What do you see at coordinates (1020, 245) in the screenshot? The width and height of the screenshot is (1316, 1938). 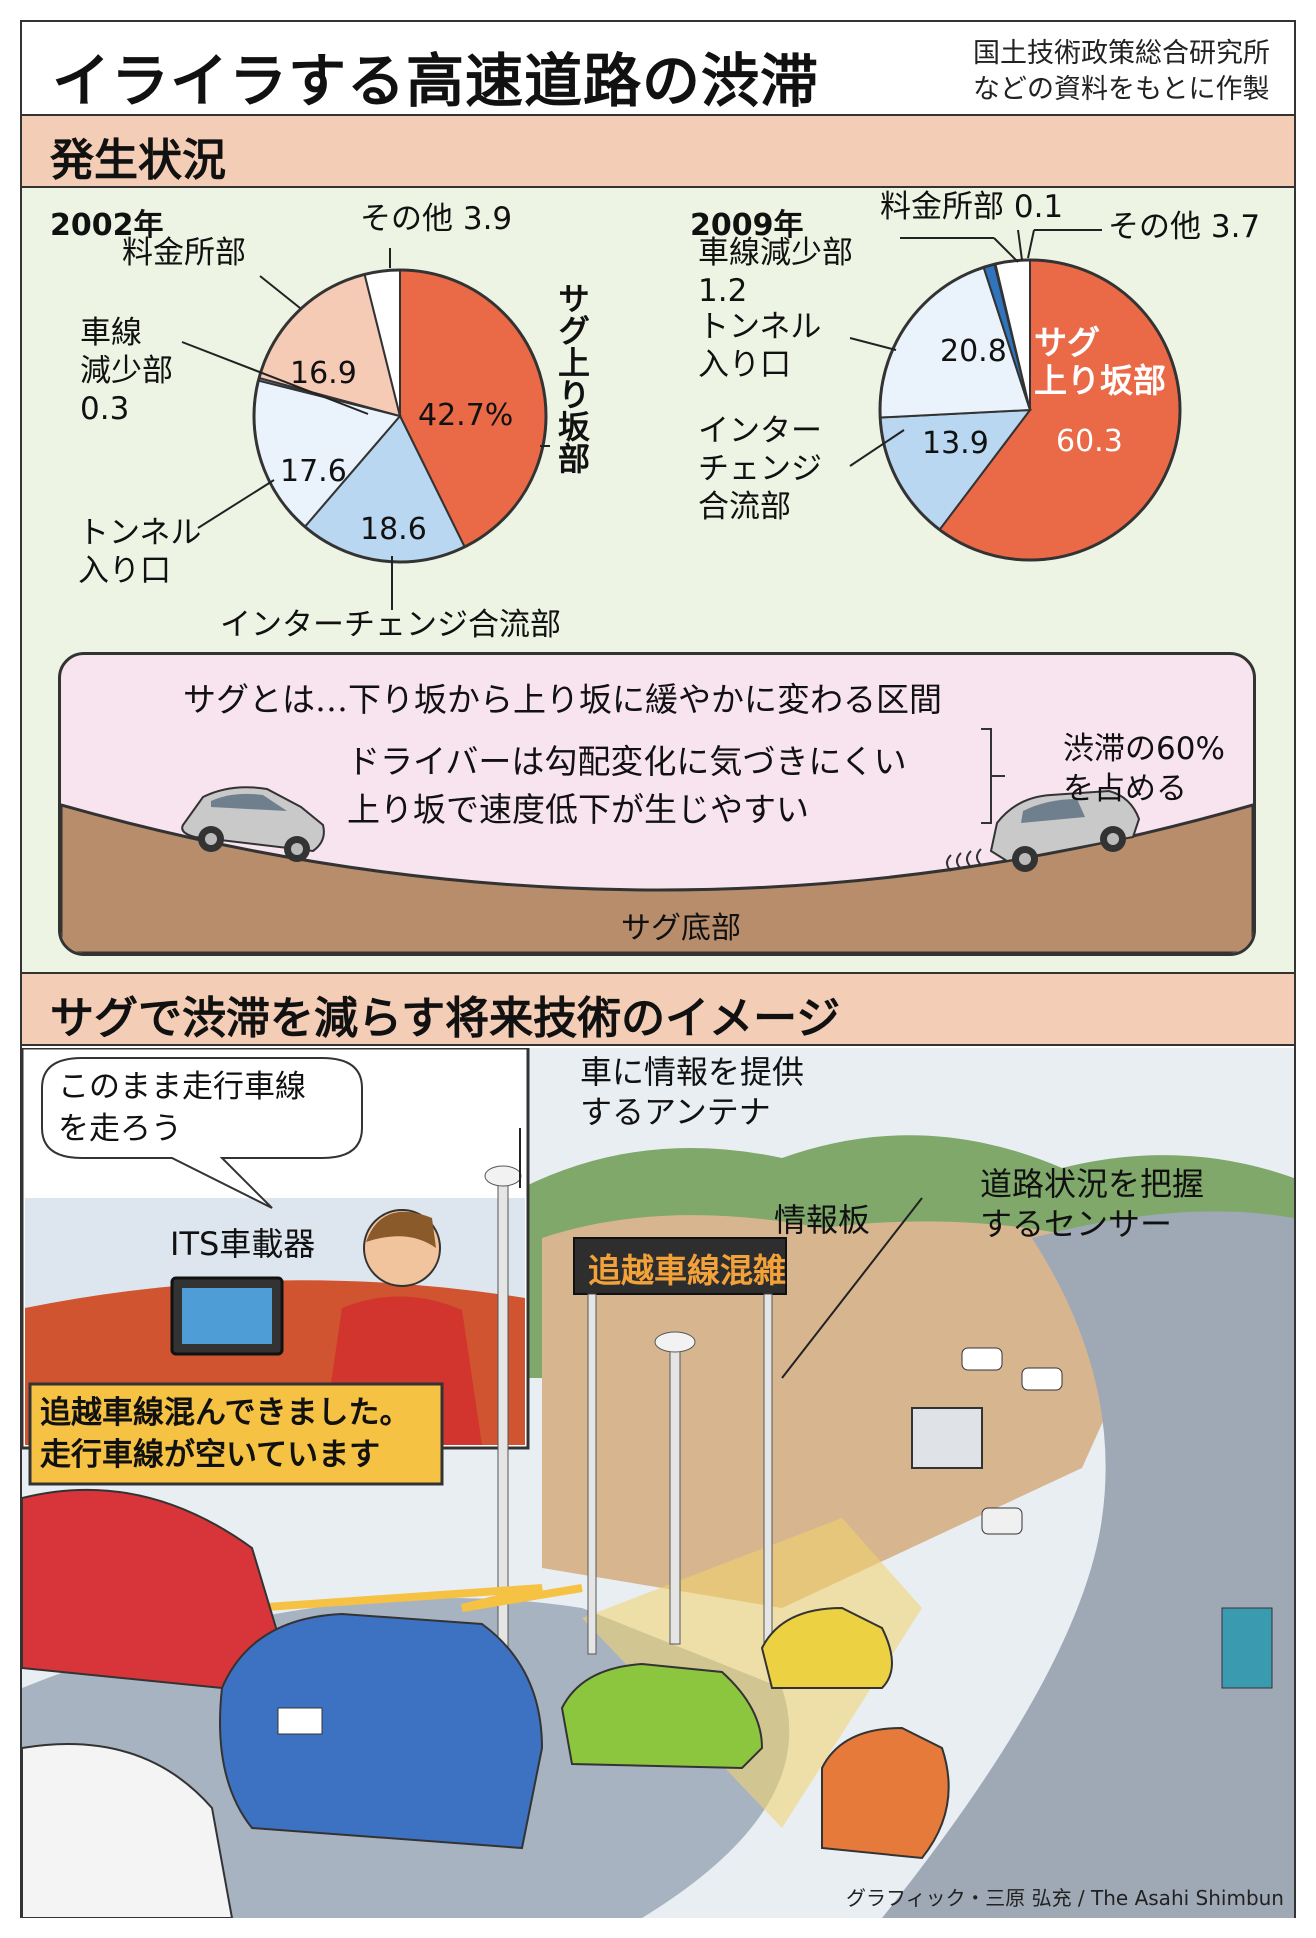 I see `pie-2009-toll-leader` at bounding box center [1020, 245].